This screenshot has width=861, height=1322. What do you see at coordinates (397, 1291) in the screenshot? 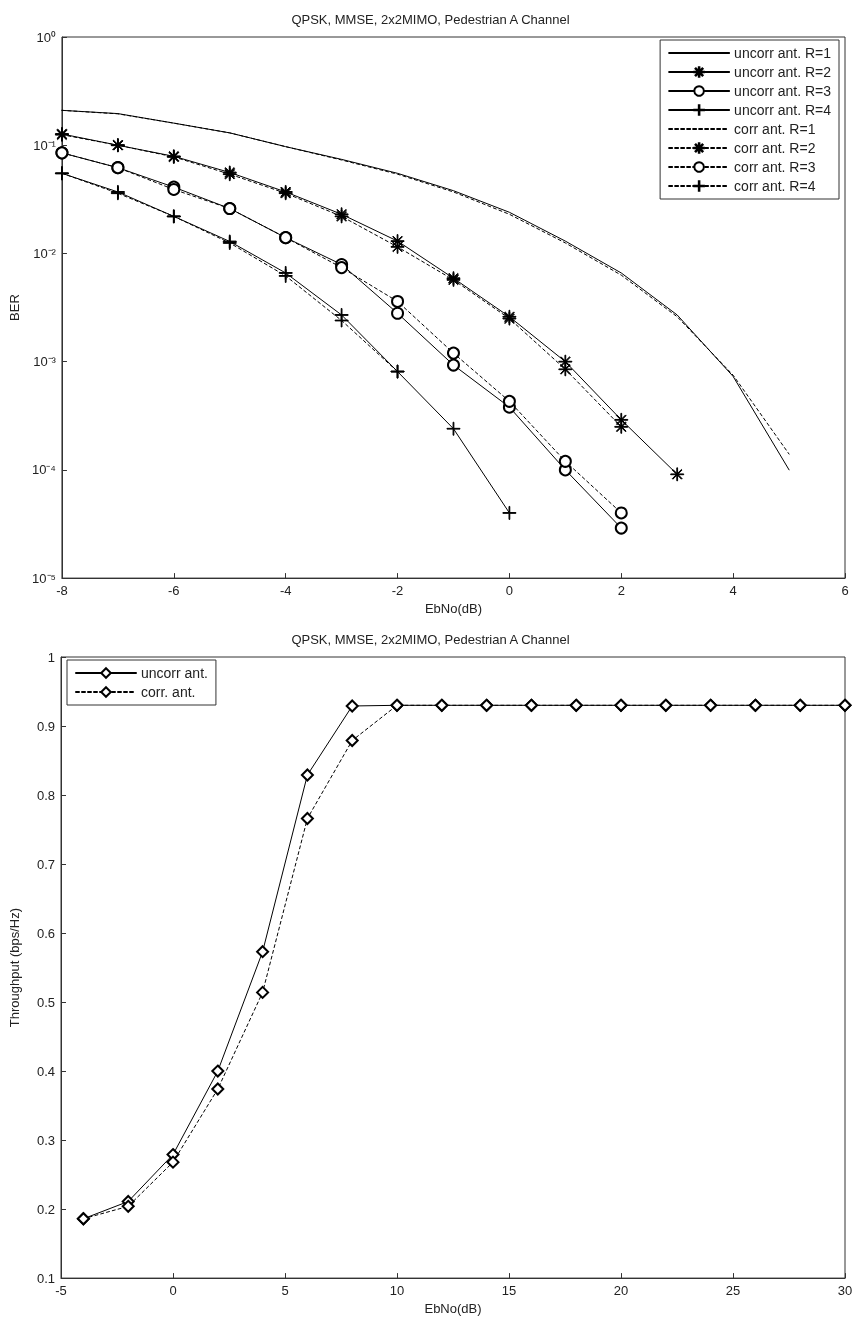
I see `x-tick-label: 10` at bounding box center [397, 1291].